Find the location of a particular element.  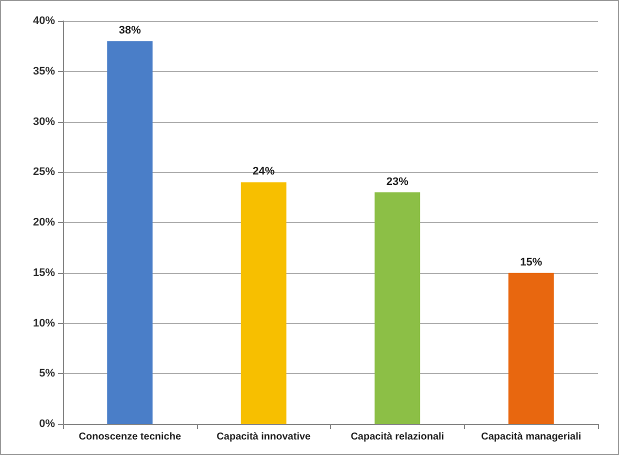

y-tick-label: 20% is located at coordinates (44, 222).